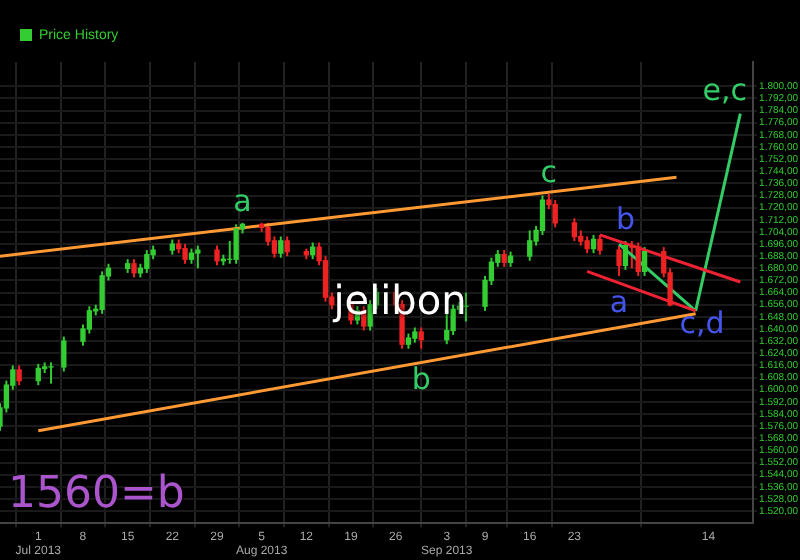 The image size is (800, 560). Describe the element at coordinates (725, 90) in the screenshot. I see `annotation: e,c` at that location.